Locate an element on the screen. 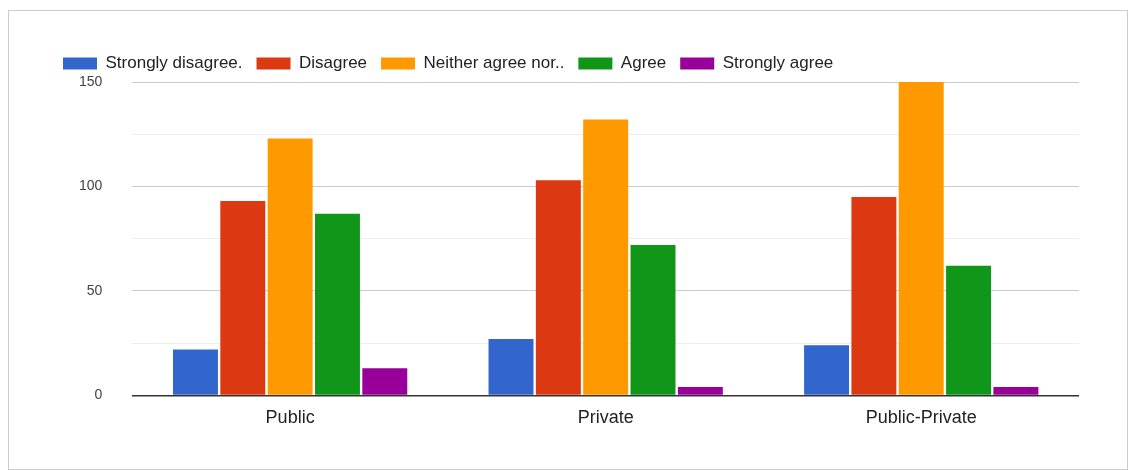 This screenshot has width=1133, height=470. legend-label: Disagree is located at coordinates (333, 63).